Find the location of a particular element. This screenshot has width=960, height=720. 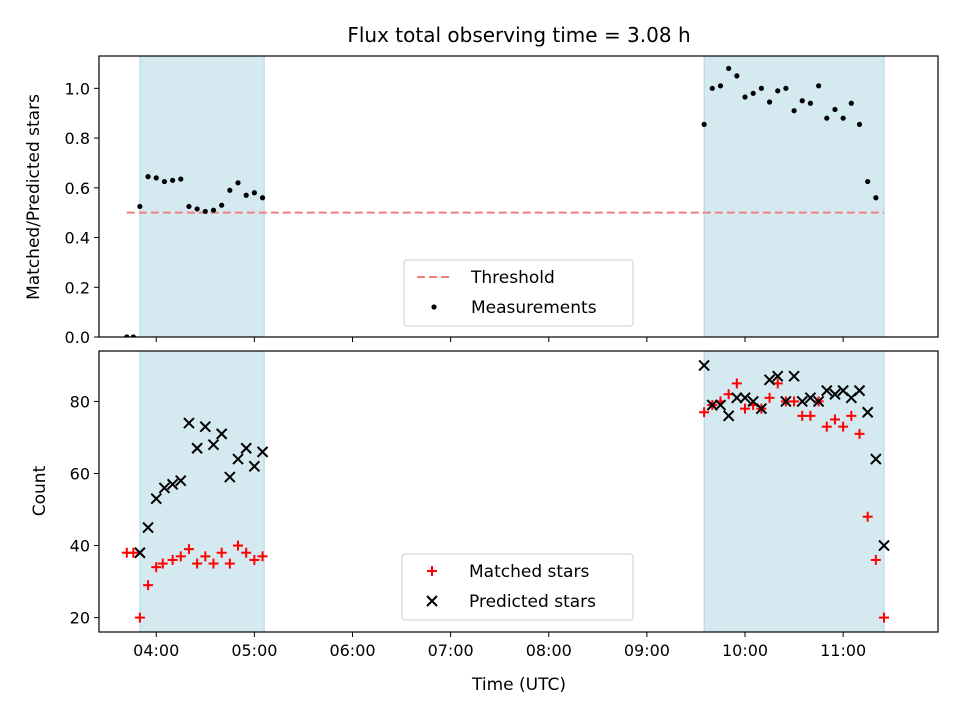

x-tick-label: 06:00 is located at coordinates (352, 650).